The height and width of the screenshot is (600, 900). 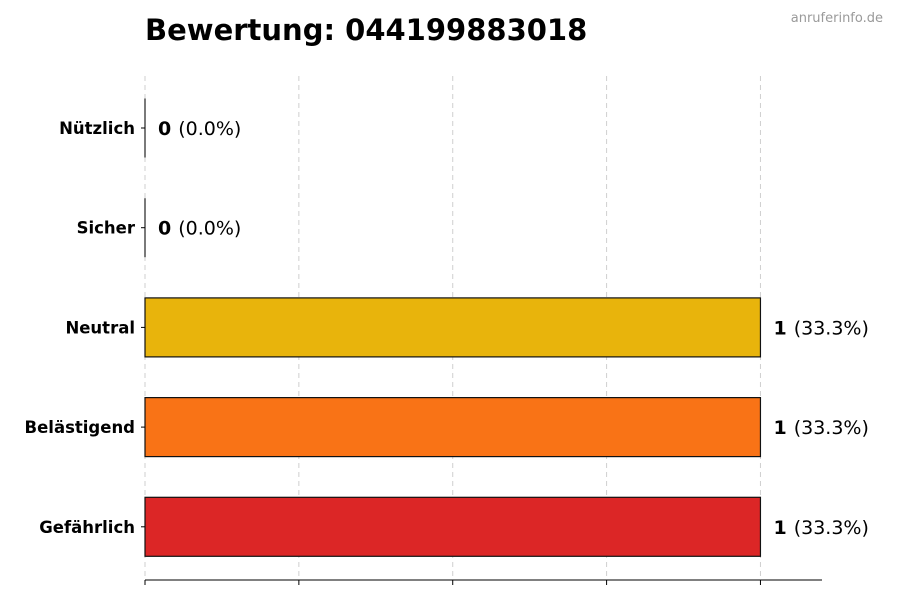 What do you see at coordinates (831, 328) in the screenshot?
I see `value-percent-2: (33.3%)` at bounding box center [831, 328].